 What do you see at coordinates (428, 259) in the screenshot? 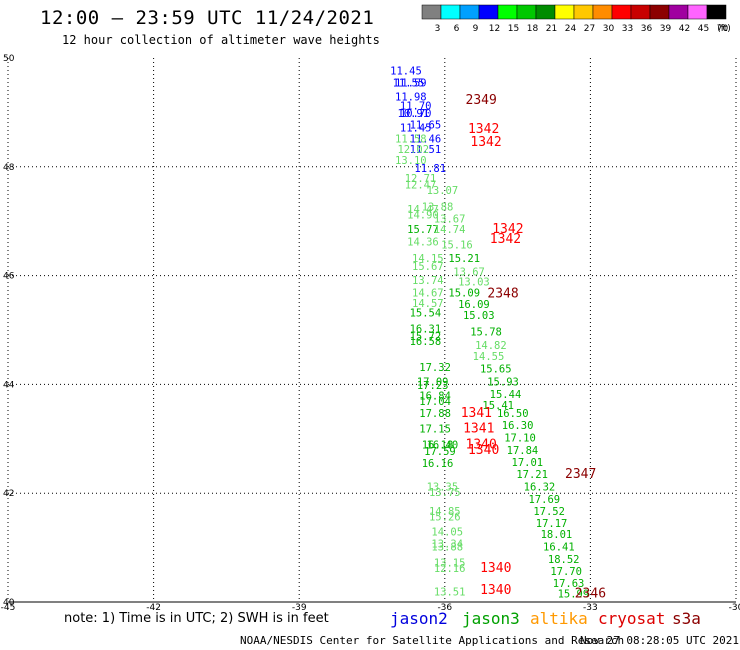
I see `wave-height-label: 14.15` at bounding box center [428, 259].